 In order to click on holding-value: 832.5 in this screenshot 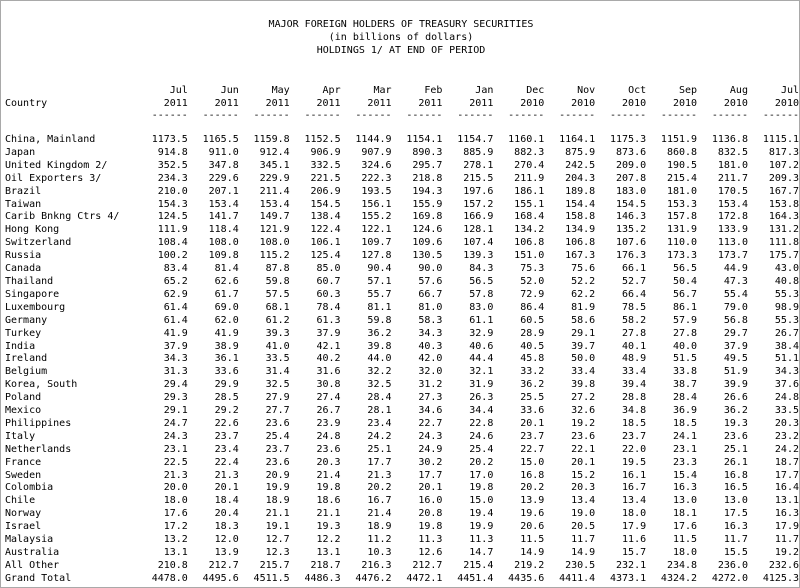, I will do `click(732, 152)`.